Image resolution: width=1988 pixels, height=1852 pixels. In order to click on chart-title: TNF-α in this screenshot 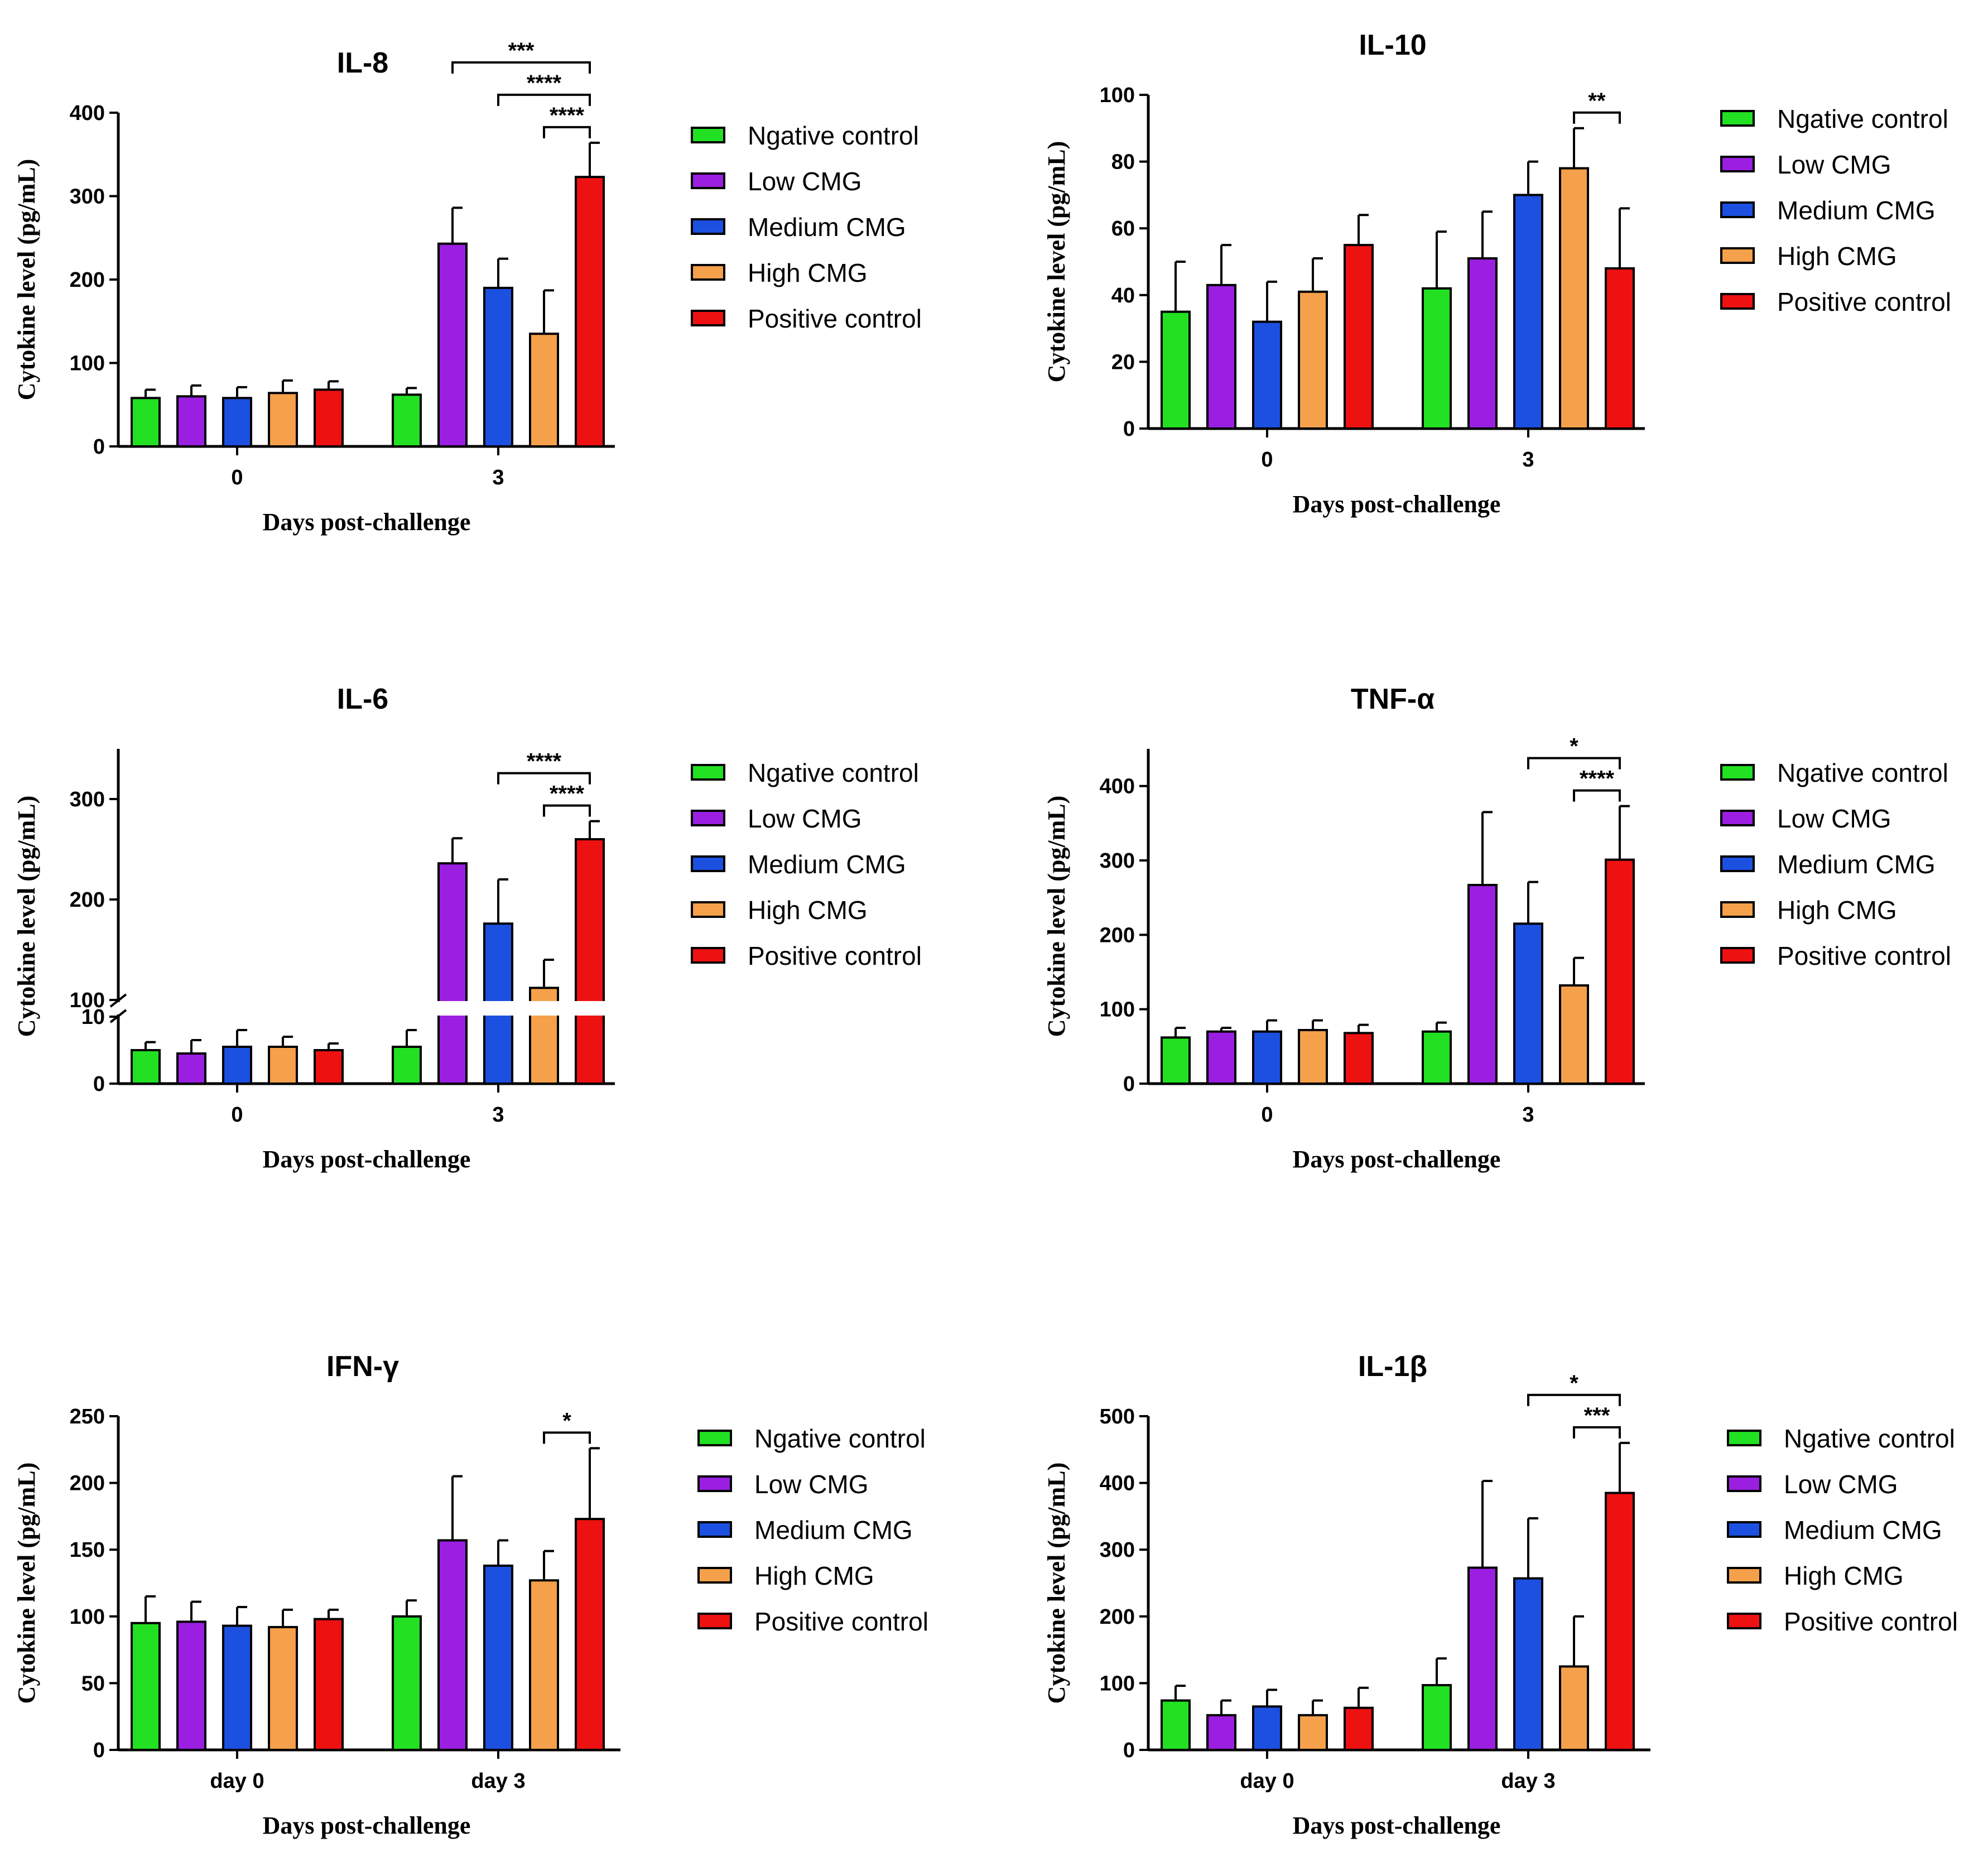, I will do `click(1393, 699)`.